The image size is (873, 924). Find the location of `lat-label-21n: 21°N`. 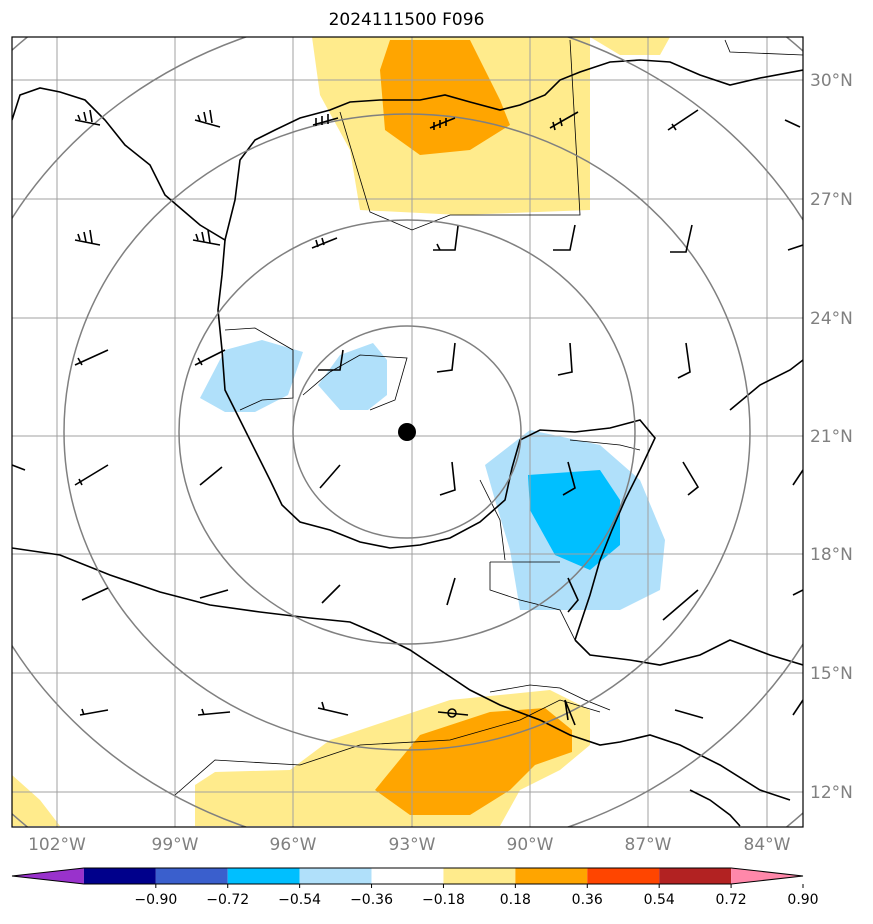

lat-label-21n: 21°N is located at coordinates (831, 437).